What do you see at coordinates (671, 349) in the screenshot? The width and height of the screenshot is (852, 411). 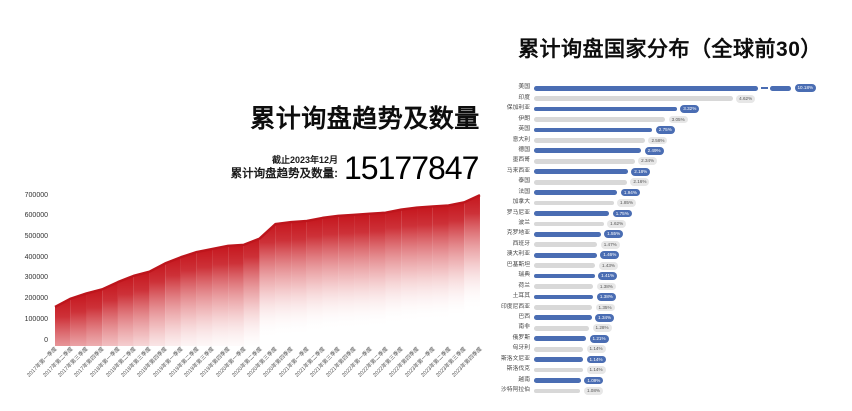 I see `bar-row: 匈牙利 1.14%` at bounding box center [671, 349].